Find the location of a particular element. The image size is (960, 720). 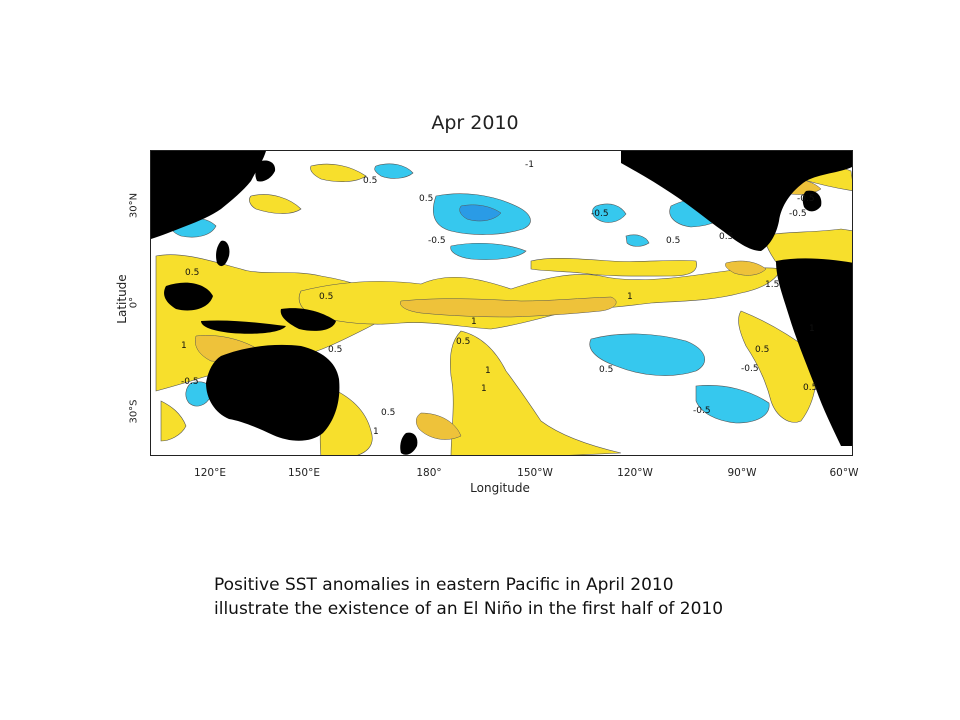

y-tick-equator: 0° is located at coordinates (134, 302).